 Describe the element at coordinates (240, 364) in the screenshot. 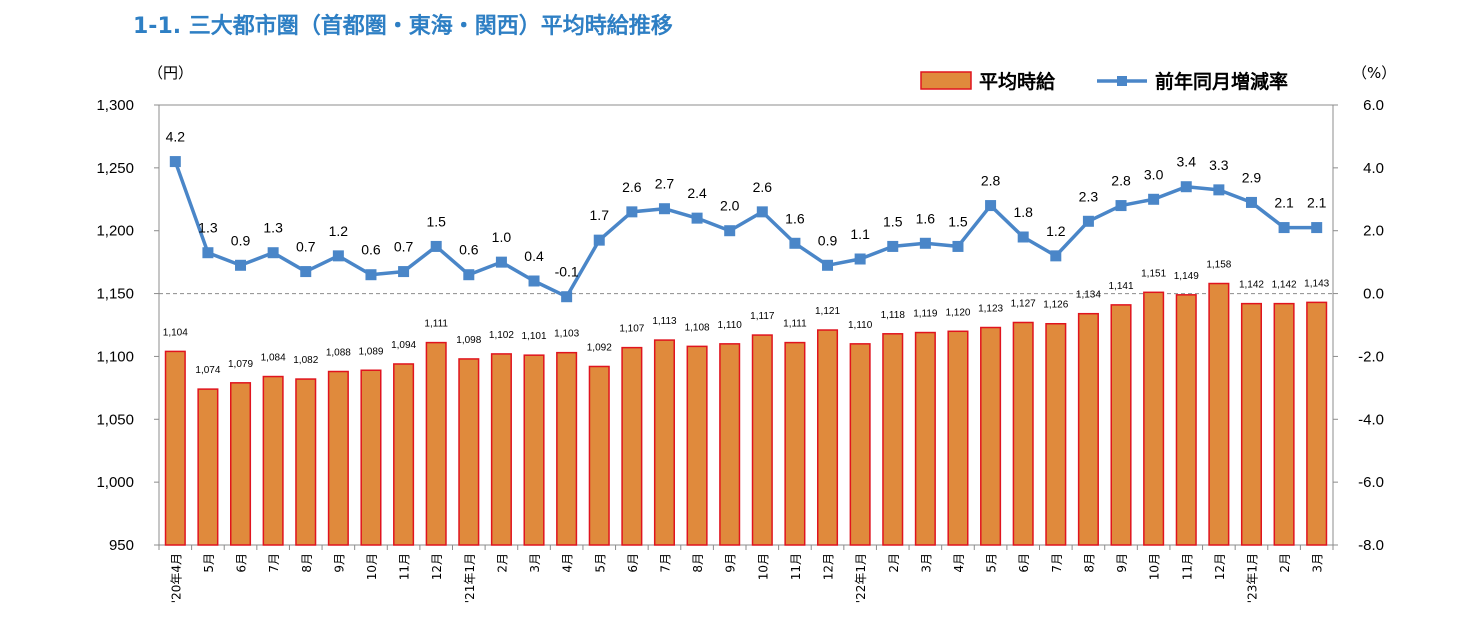

I see `bar-data-label: 1,079` at that location.